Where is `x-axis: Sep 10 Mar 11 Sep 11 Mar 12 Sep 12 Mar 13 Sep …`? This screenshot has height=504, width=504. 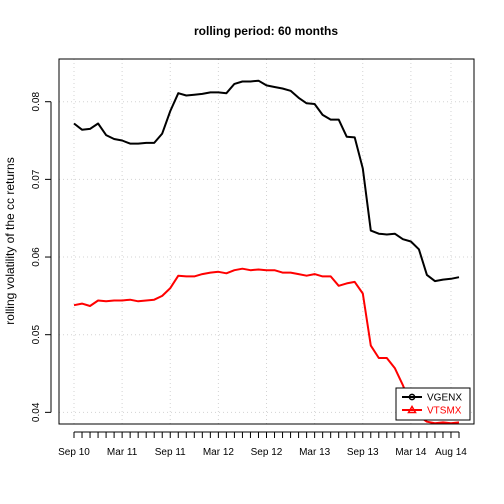 x-axis: Sep 10 Mar 11 Sep 11 Mar 12 Sep 12 Mar 13 Sep … is located at coordinates (262, 444).